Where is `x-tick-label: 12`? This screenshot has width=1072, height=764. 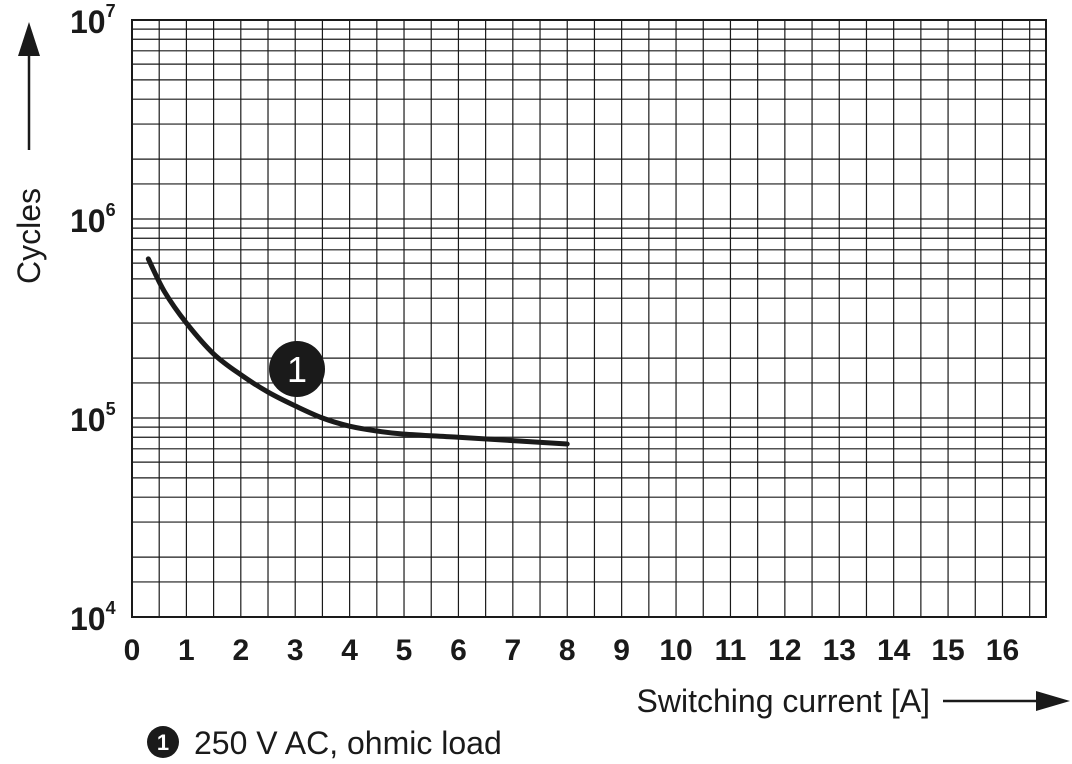
x-tick-label: 12 is located at coordinates (784, 650).